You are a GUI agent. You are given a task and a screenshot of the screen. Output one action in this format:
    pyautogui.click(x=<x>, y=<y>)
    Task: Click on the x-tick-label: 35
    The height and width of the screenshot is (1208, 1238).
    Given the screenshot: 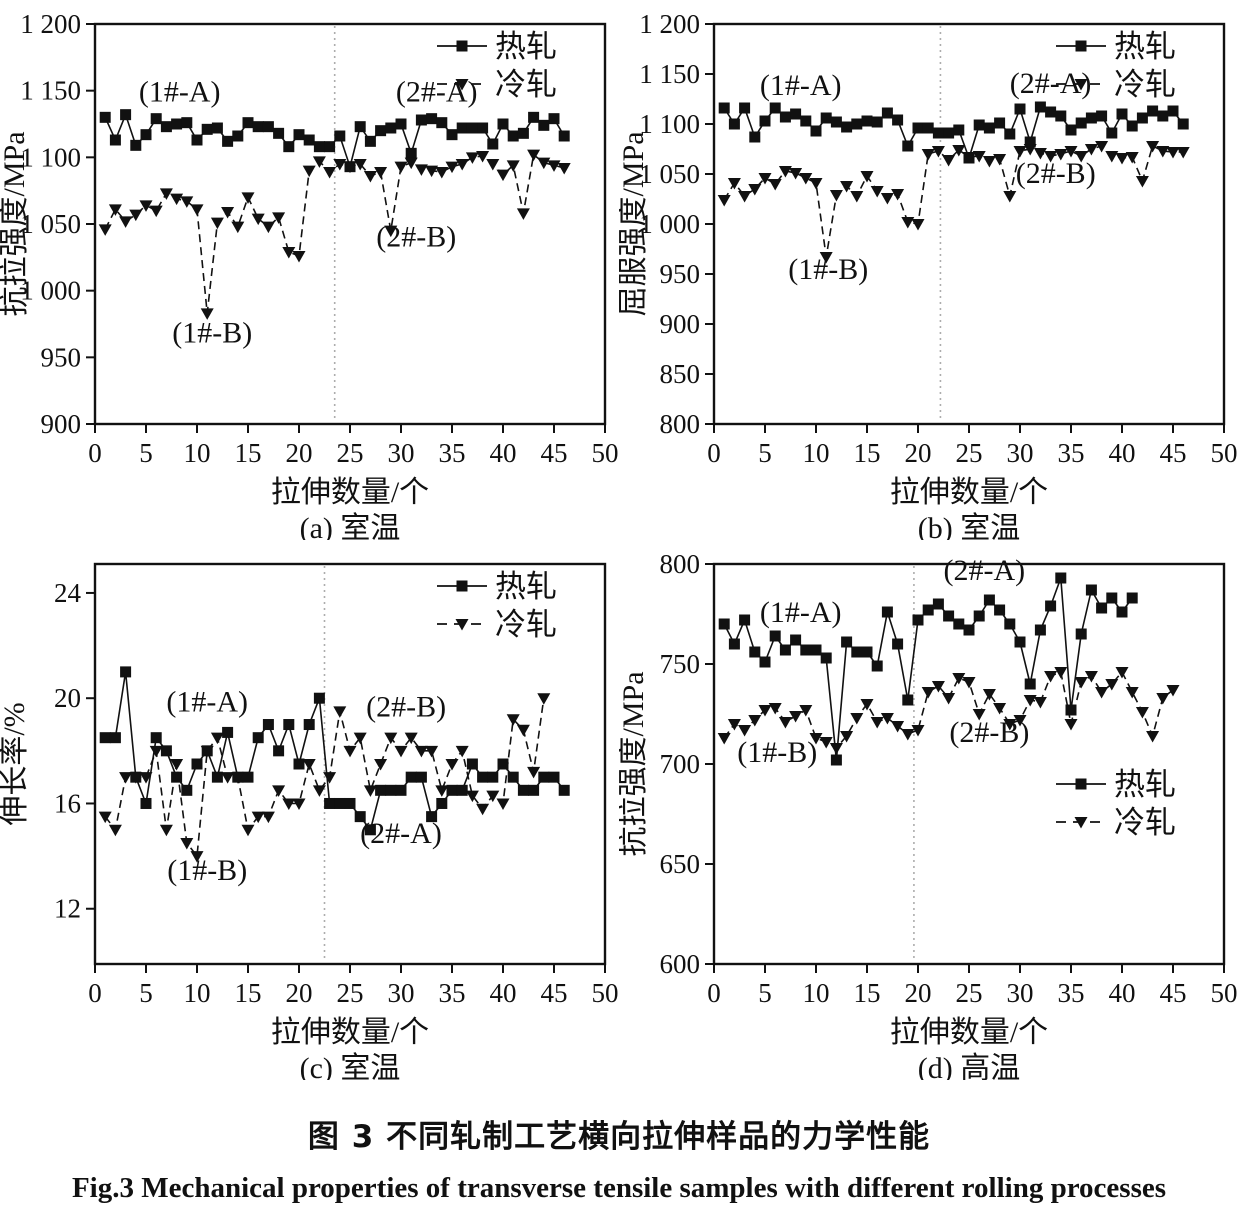 What is the action you would take?
    pyautogui.click(x=1071, y=453)
    